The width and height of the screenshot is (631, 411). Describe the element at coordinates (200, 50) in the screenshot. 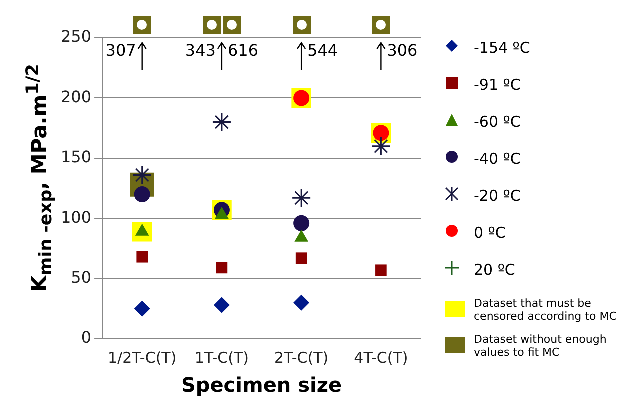

I see `annotation: 343` at that location.